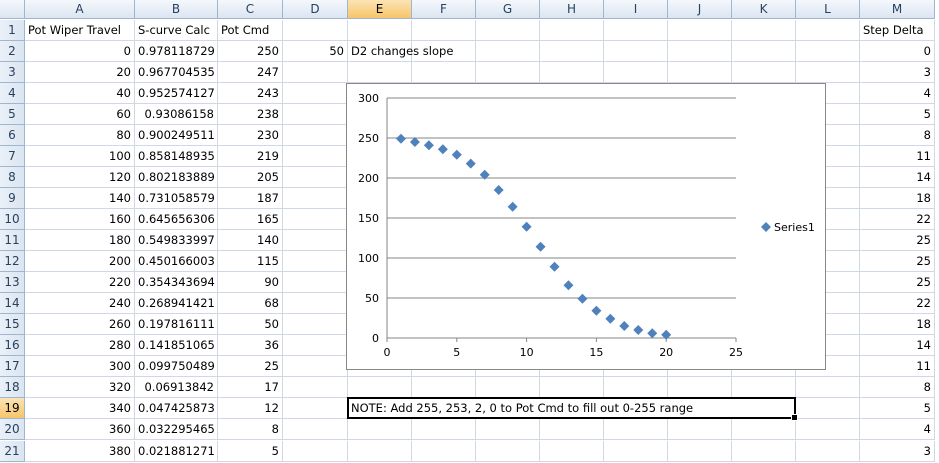 Image resolution: width=939 pixels, height=463 pixels. Describe the element at coordinates (828, 346) in the screenshot. I see `cell-L16` at that location.